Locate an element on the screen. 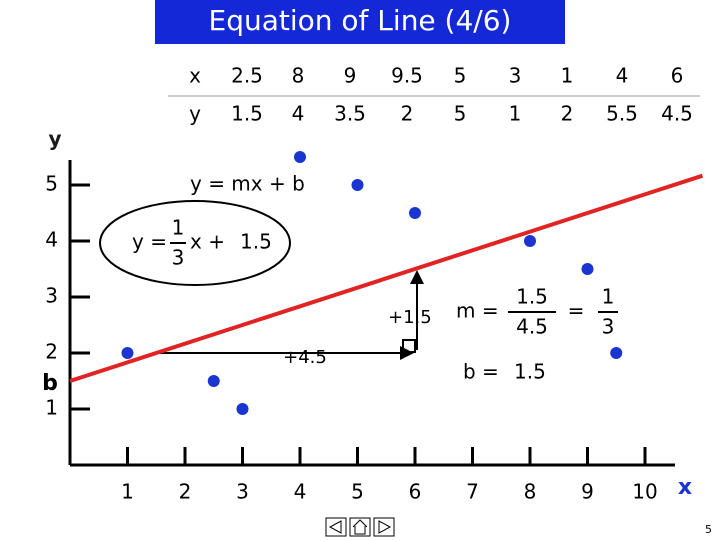 The height and width of the screenshot is (540, 720). rise-label: +1.5 is located at coordinates (410, 317).